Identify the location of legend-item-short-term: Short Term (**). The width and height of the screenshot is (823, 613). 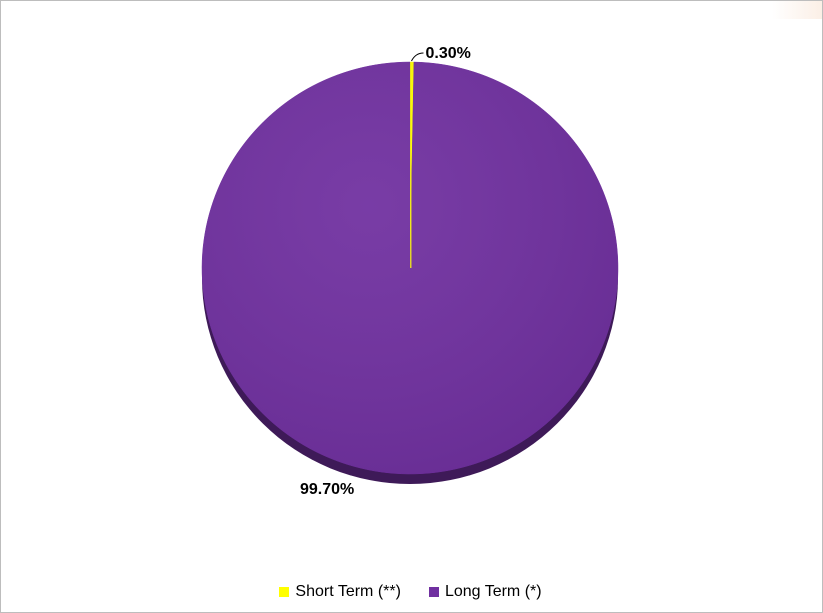
(340, 592).